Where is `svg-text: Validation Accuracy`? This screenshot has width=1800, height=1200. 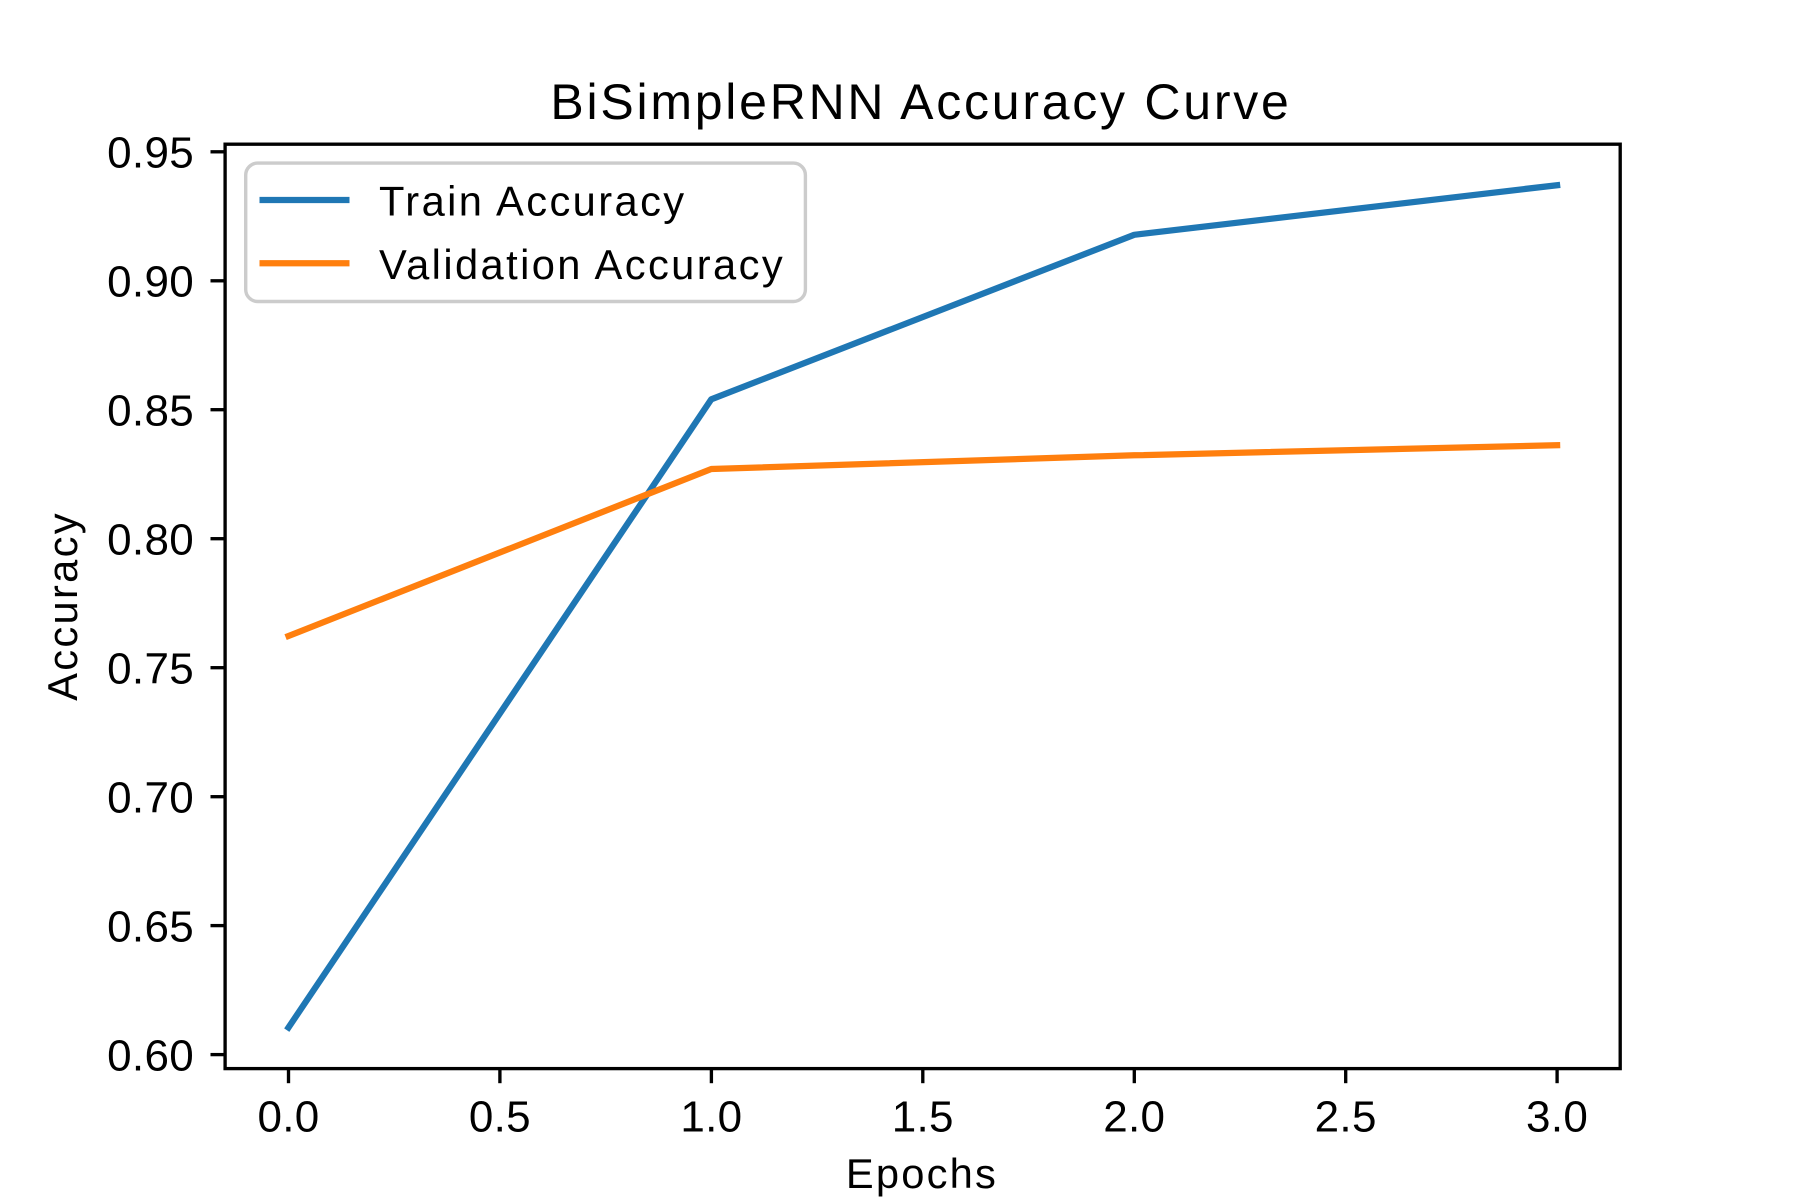 svg-text: Validation Accuracy is located at coordinates (582, 264).